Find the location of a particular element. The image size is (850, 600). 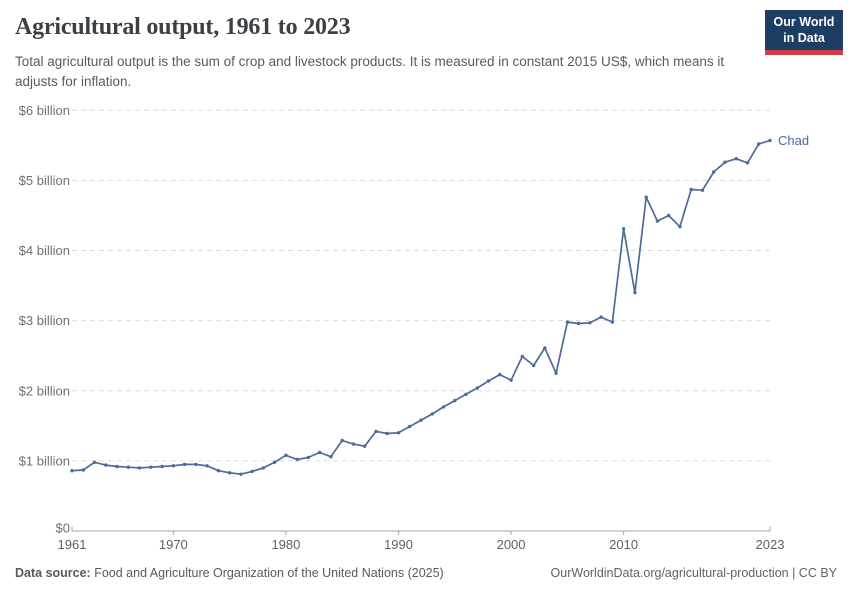

data-source-label: Data source: is located at coordinates (53, 573).